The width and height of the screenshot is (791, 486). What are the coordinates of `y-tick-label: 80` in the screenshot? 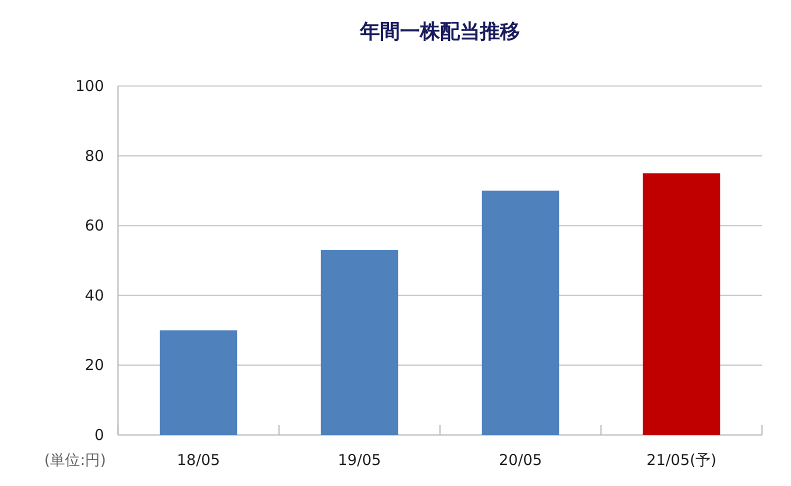 It's located at (94, 155).